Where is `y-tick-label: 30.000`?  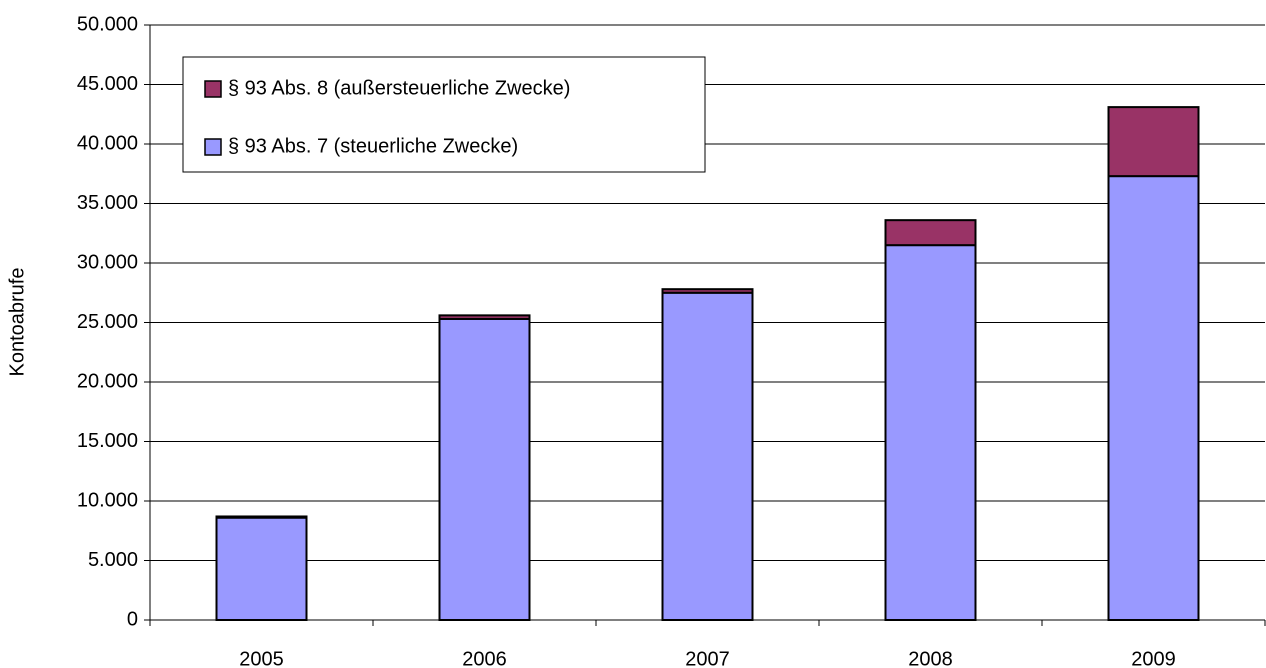 y-tick-label: 30.000 is located at coordinates (107, 262).